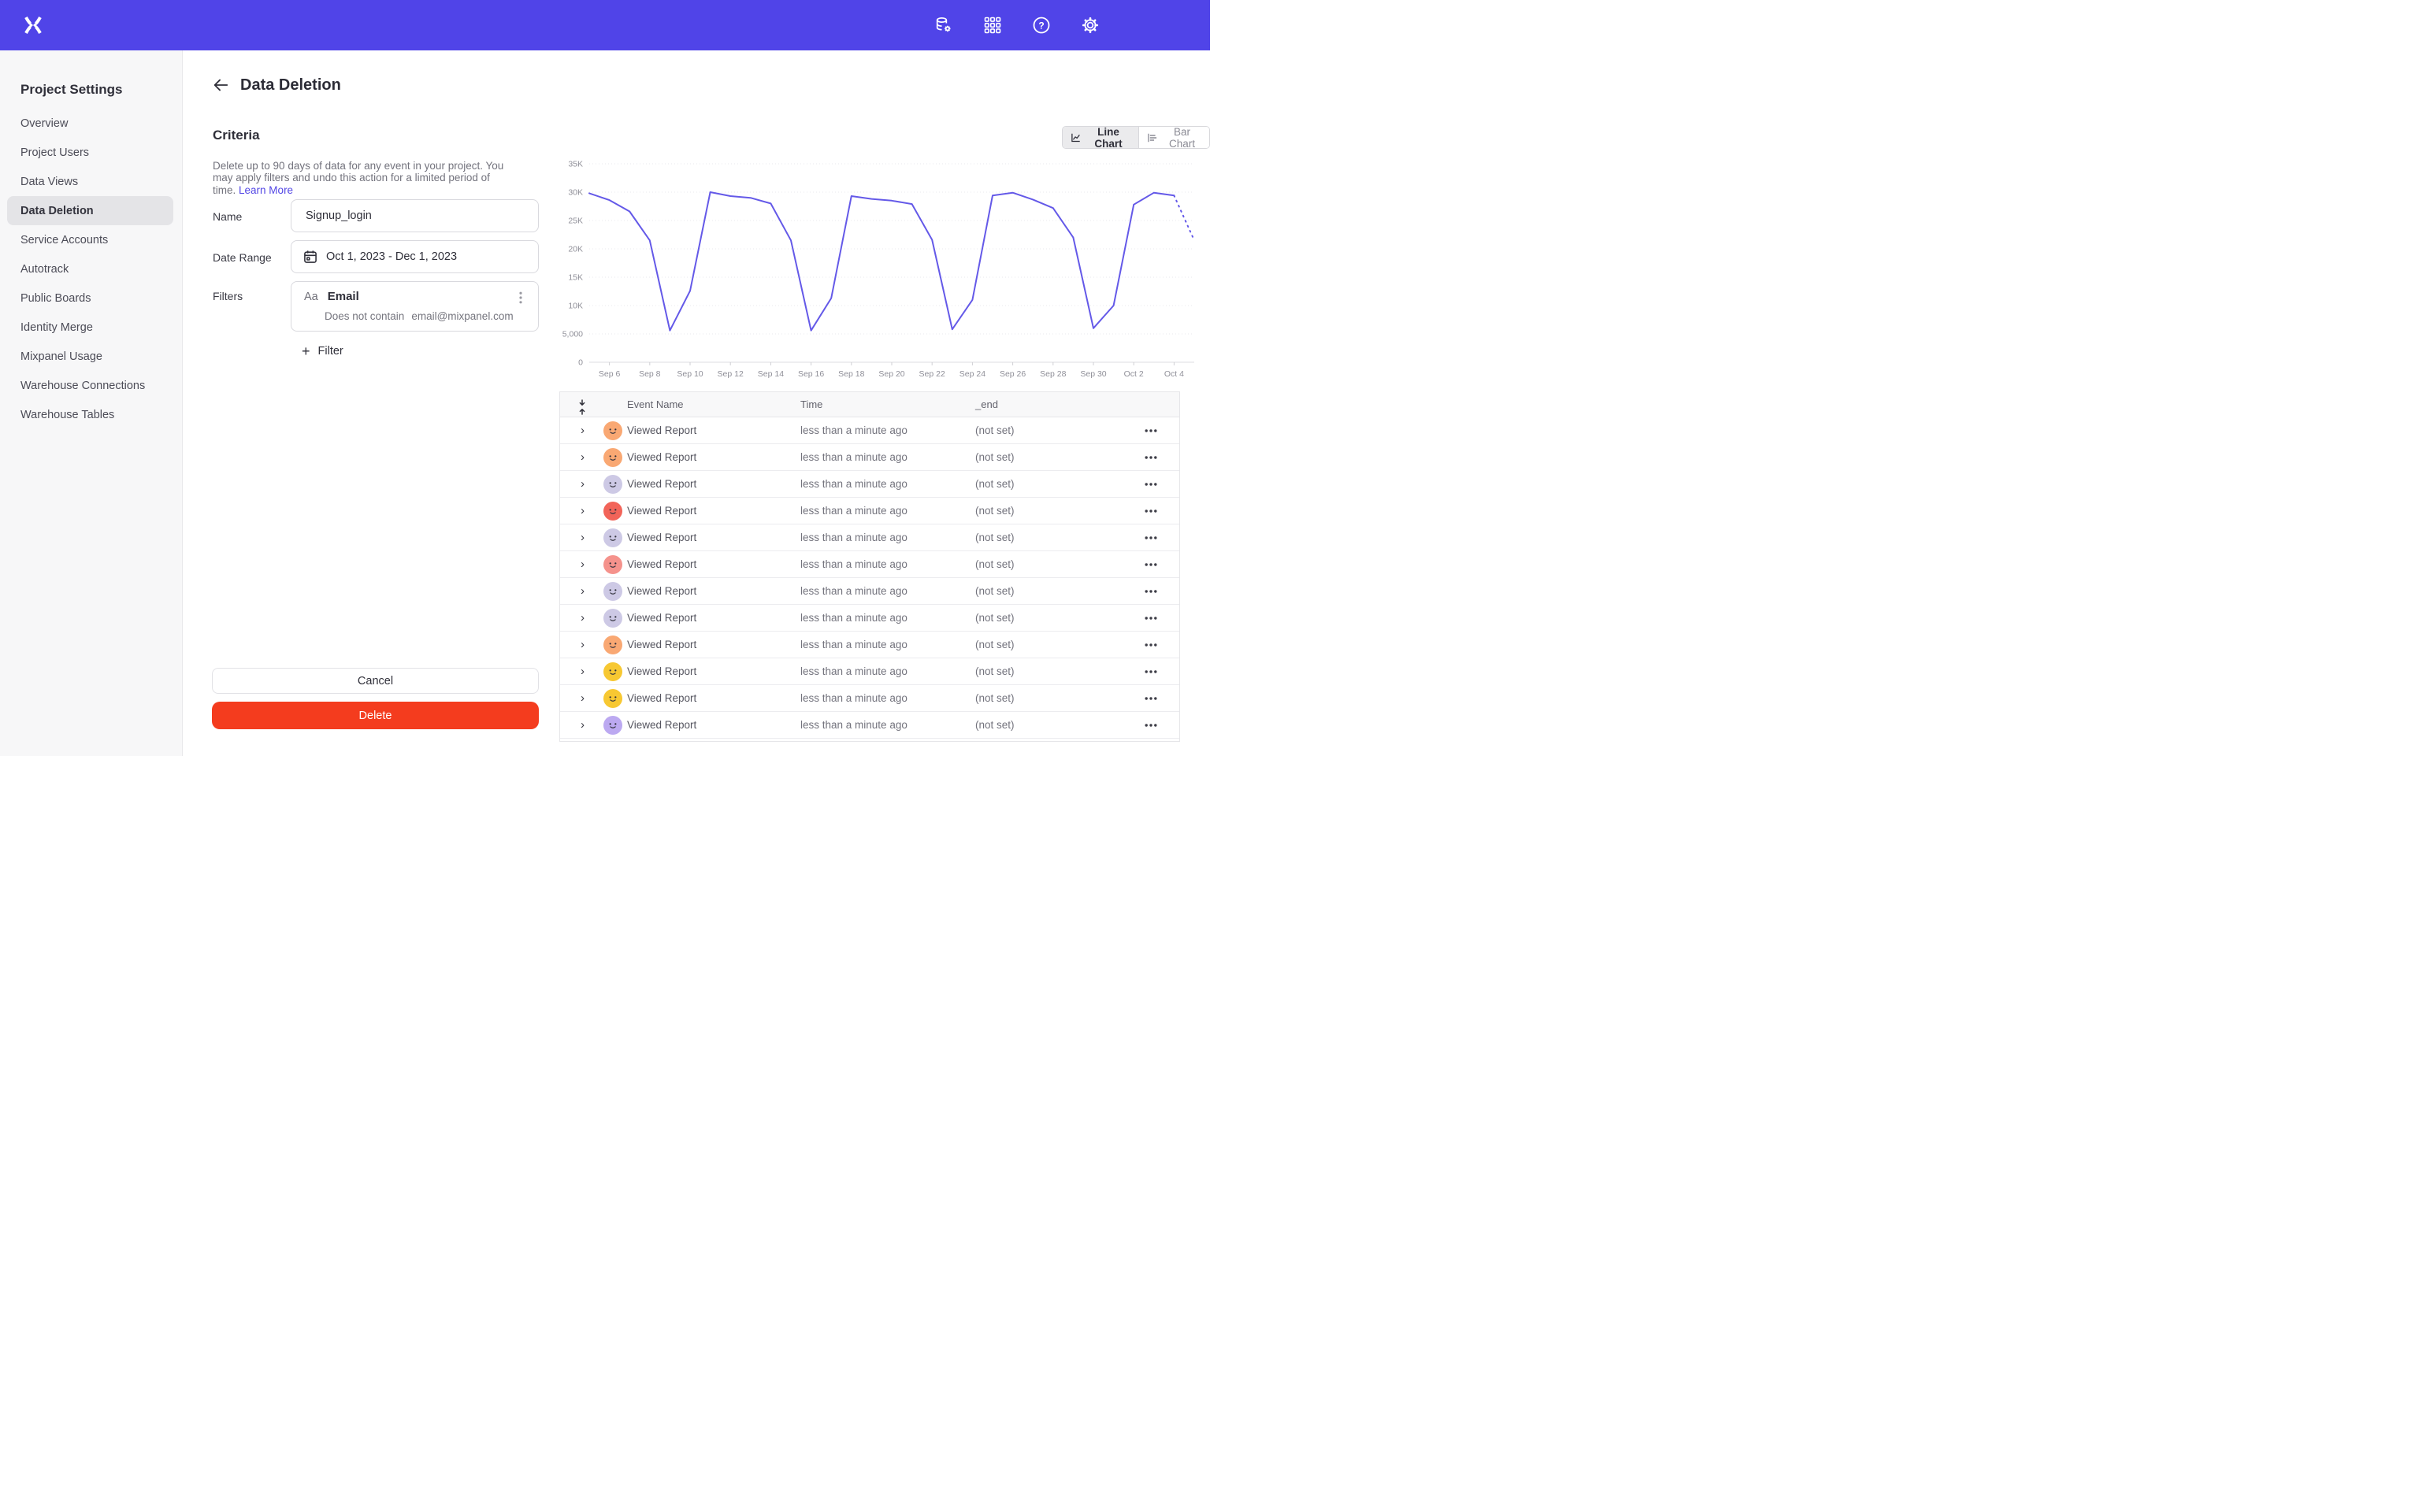  I want to click on filters-label: Filters, so click(228, 296).